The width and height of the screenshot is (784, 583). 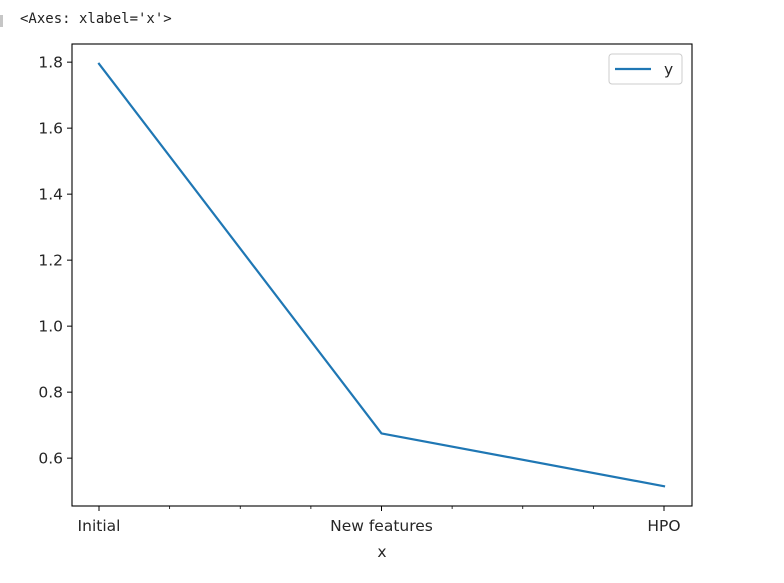 What do you see at coordinates (50, 459) in the screenshot?
I see `y-tick-label: 0.6` at bounding box center [50, 459].